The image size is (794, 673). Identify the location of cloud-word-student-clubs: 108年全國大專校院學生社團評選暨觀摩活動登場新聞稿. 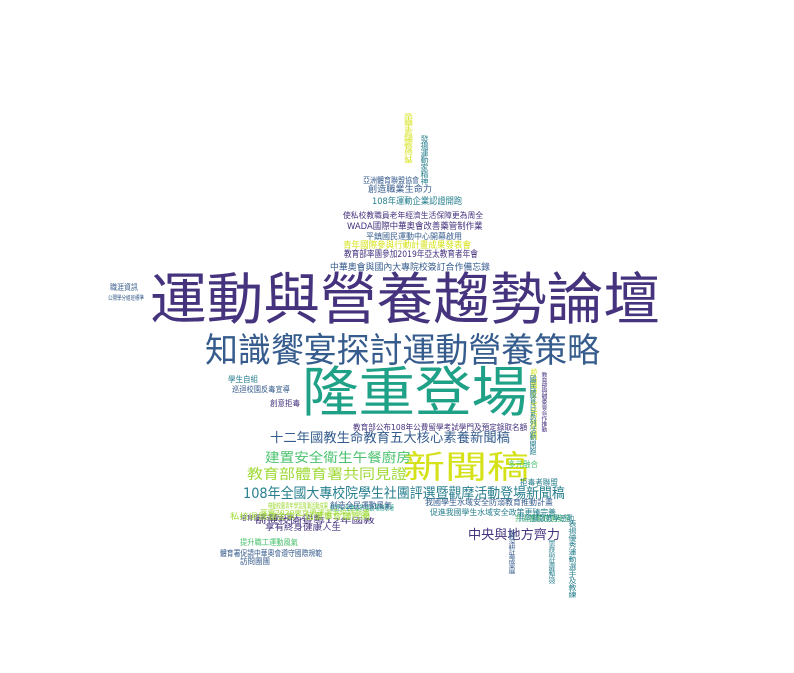
(404, 494).